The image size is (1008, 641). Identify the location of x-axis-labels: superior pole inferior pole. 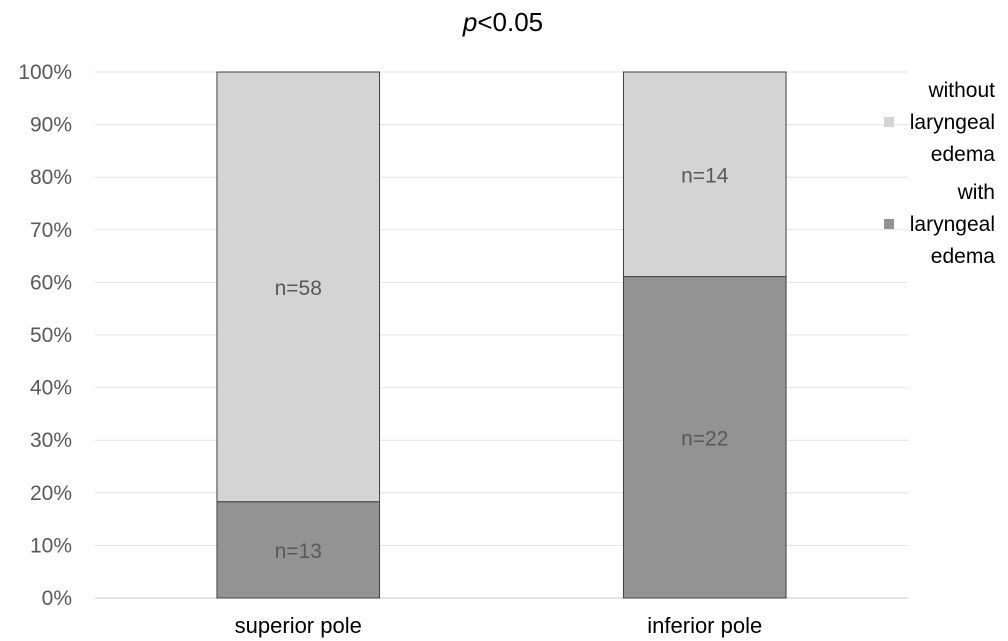
(499, 625).